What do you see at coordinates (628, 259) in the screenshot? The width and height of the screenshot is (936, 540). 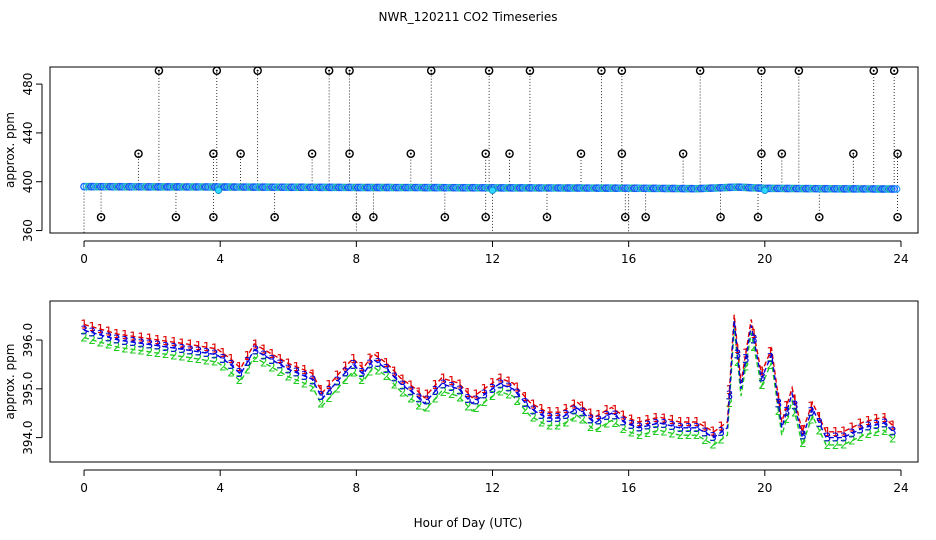 I see `top-x-tick-label: 16` at bounding box center [628, 259].